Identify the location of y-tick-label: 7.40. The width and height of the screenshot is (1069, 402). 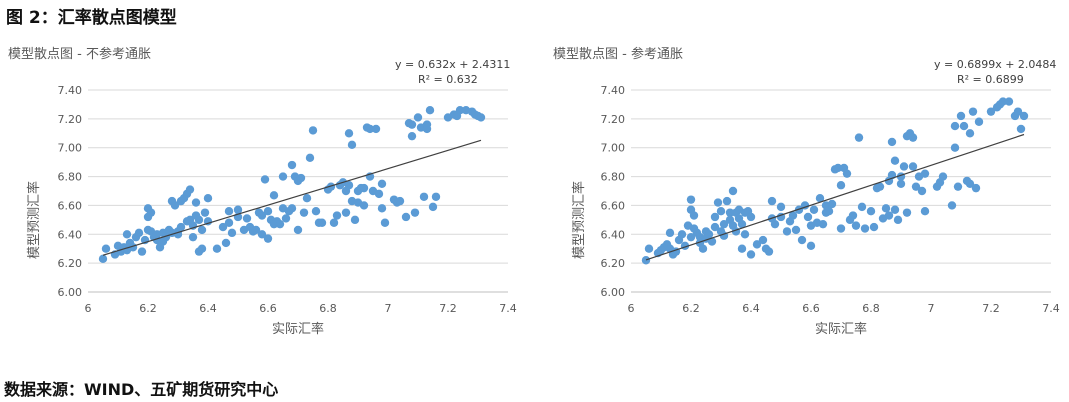
(70, 90).